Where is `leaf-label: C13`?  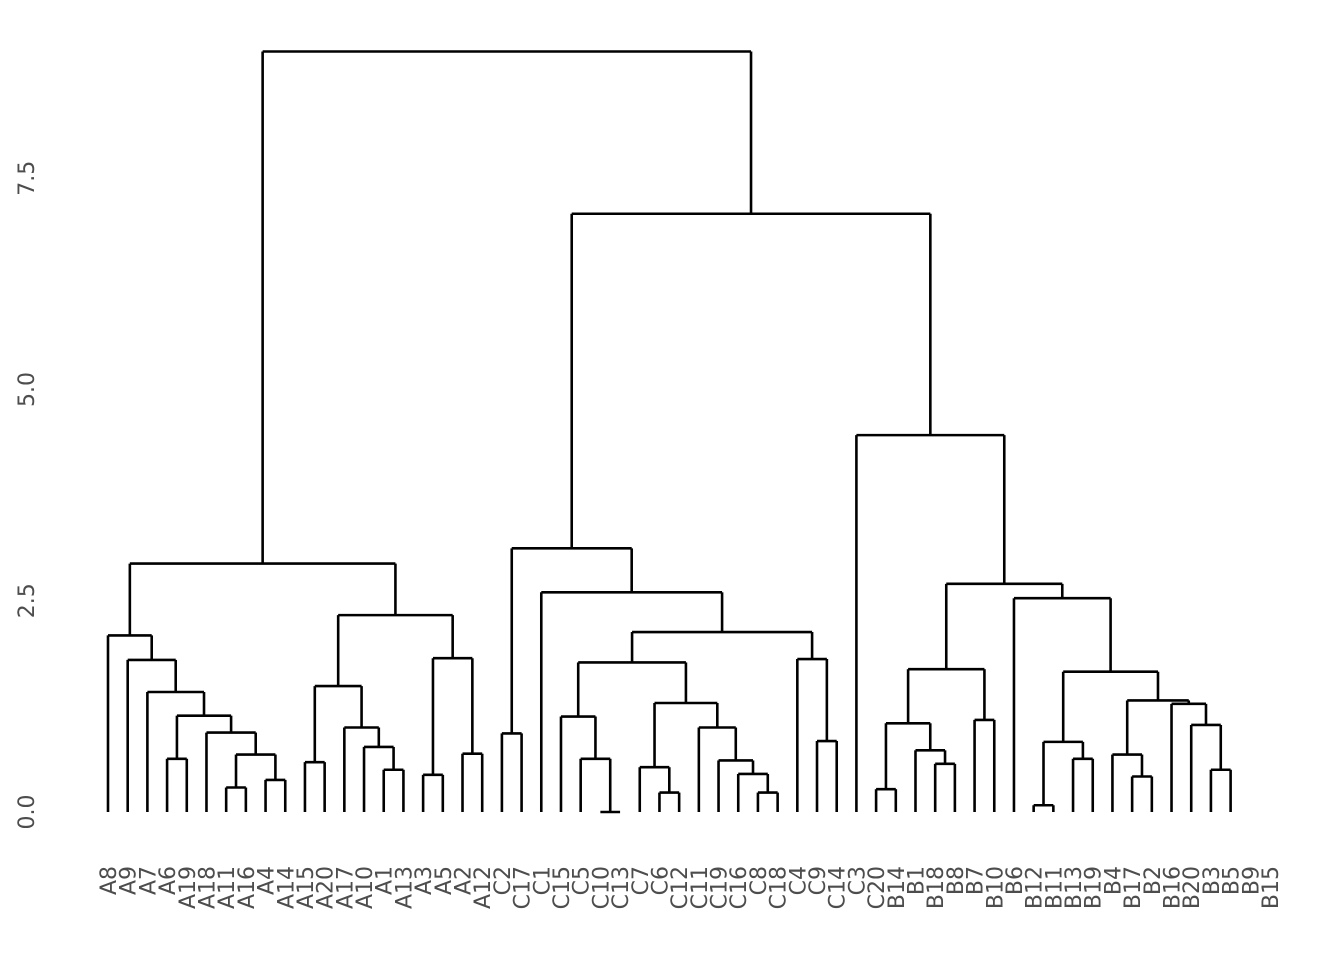 leaf-label: C13 is located at coordinates (621, 887).